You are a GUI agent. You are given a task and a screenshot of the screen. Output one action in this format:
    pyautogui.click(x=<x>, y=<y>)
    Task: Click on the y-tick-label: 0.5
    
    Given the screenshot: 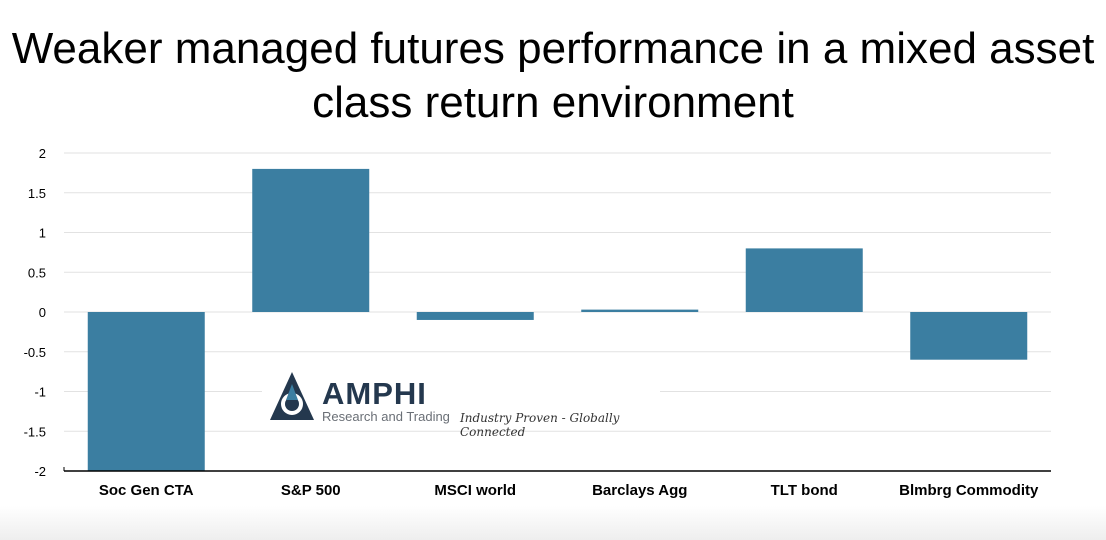 What is the action you would take?
    pyautogui.click(x=37, y=272)
    